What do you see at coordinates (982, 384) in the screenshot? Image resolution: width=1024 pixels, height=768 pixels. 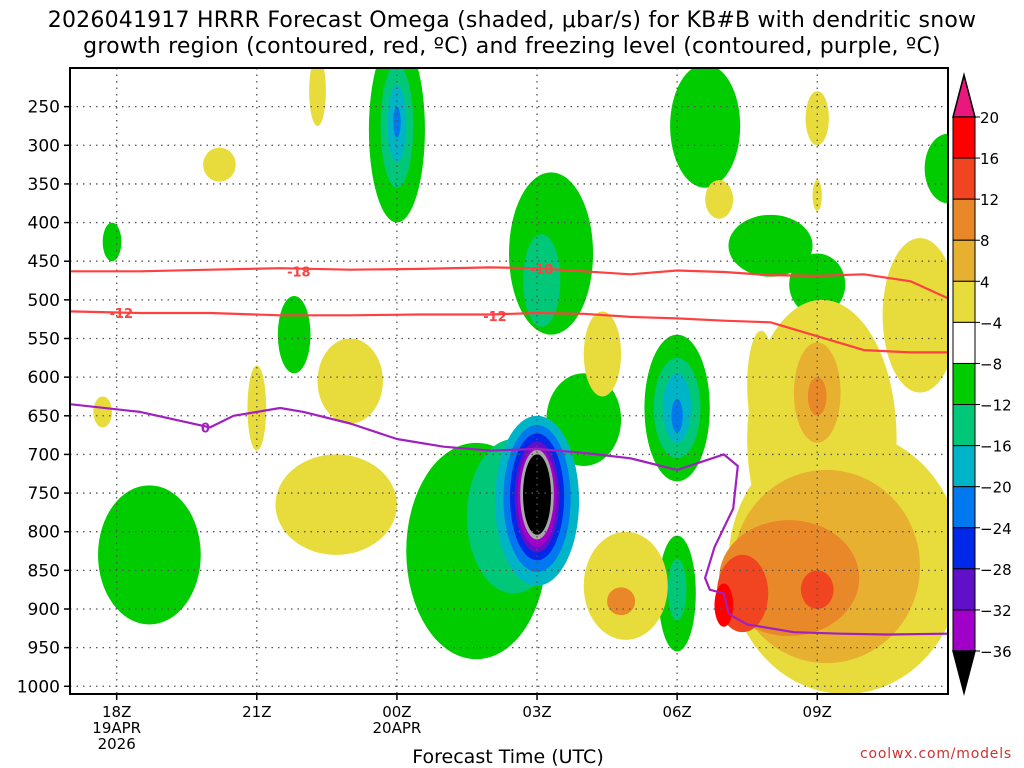 I see `colorbar: 20 16 12 8 4 −4 −8 −12 −16 −20 −24 −28 −32 −36` at bounding box center [982, 384].